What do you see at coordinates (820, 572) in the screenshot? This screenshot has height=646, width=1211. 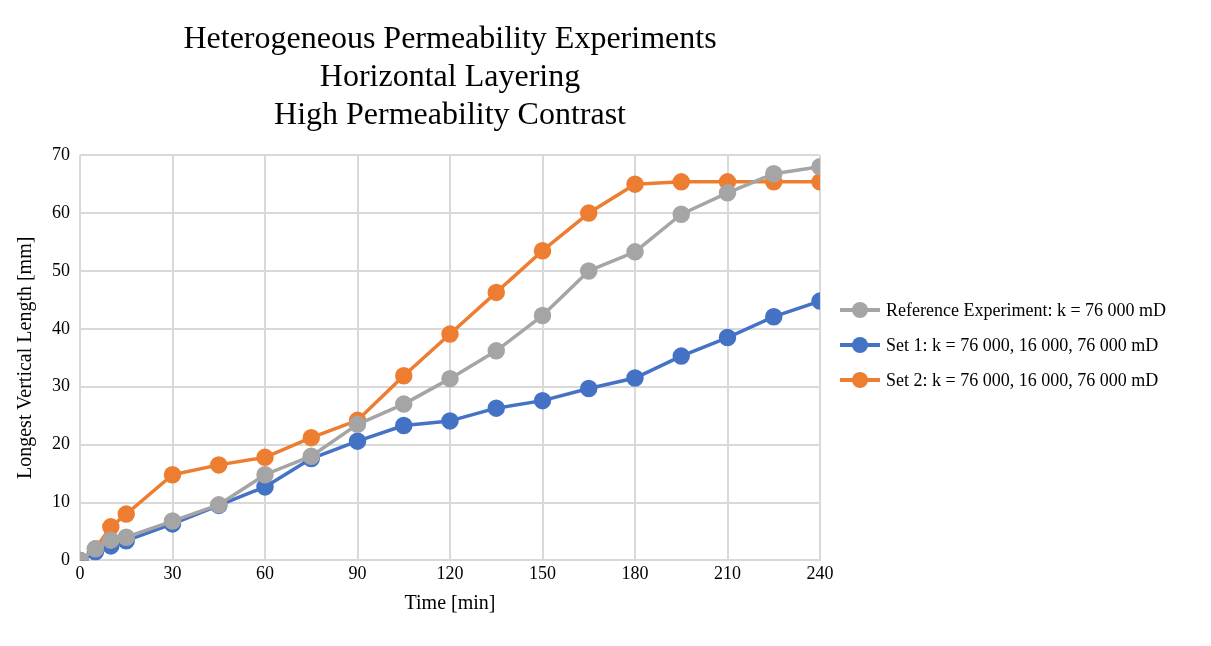 I see `x-tick-label: 240` at bounding box center [820, 572].